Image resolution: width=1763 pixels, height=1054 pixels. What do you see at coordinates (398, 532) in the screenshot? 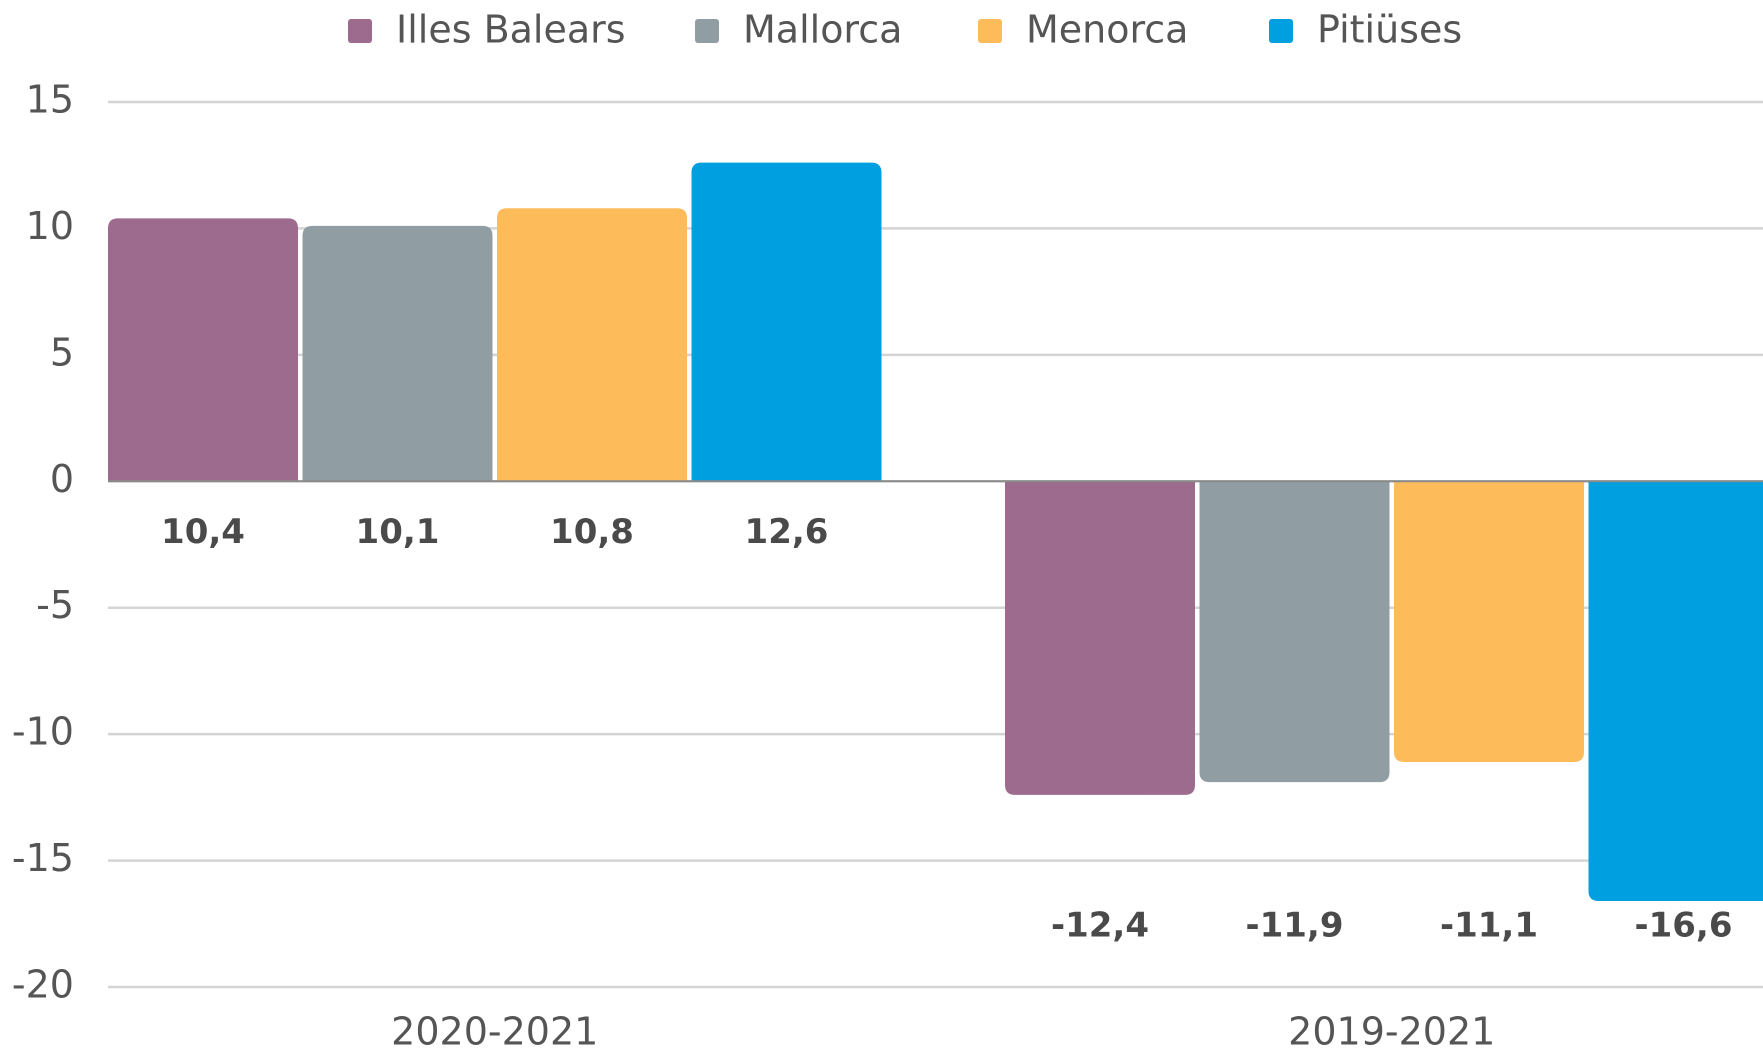
I see `value-label: 10,1` at bounding box center [398, 532].